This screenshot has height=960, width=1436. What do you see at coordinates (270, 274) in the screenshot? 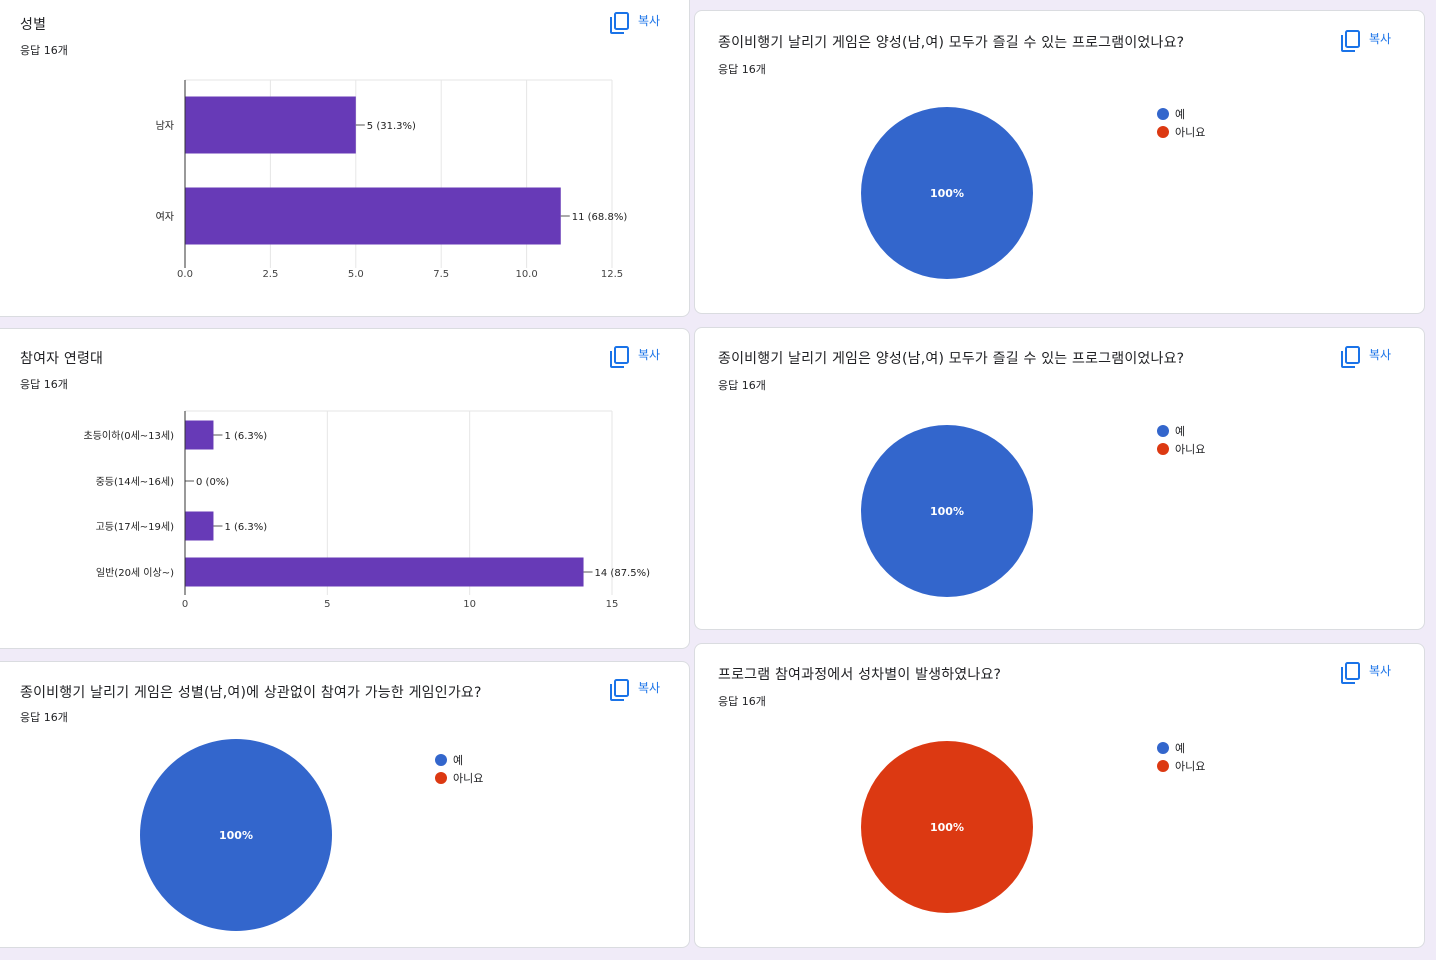
I see `x-tick-label: 2.5` at bounding box center [270, 274].